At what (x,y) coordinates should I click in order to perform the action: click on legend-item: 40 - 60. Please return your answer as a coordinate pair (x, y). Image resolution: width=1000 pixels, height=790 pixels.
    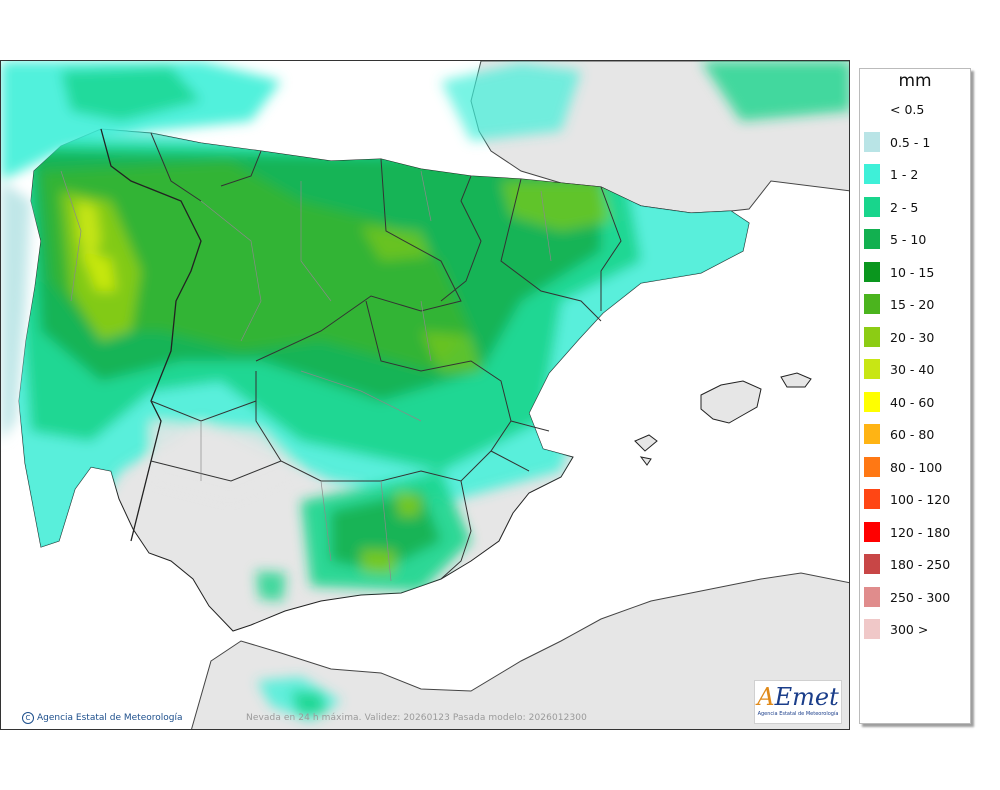
    Looking at the image, I should click on (916, 401).